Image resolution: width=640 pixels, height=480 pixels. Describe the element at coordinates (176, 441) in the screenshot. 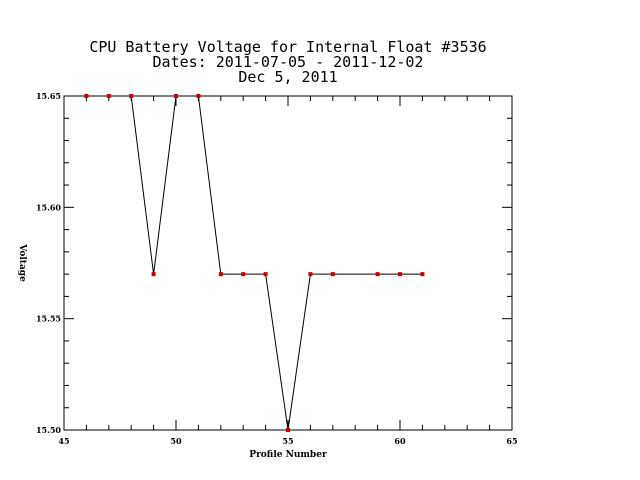

I see `x-tick-label: 50` at that location.